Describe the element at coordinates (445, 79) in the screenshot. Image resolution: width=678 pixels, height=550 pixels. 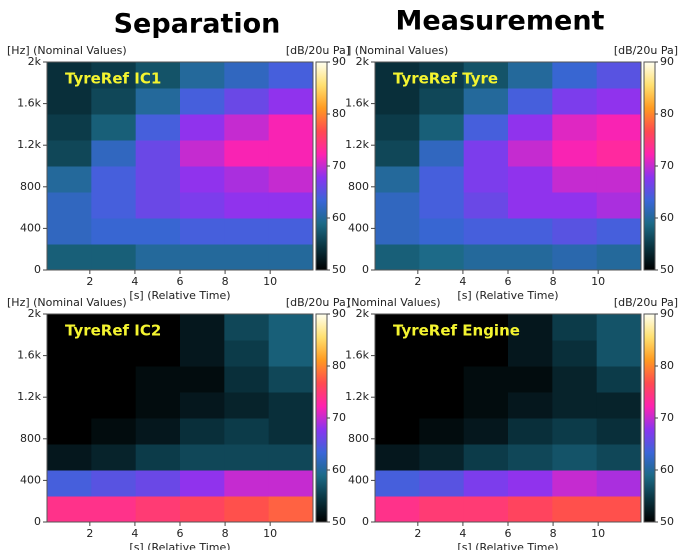
I see `annotation: TyreRef Tyre` at that location.